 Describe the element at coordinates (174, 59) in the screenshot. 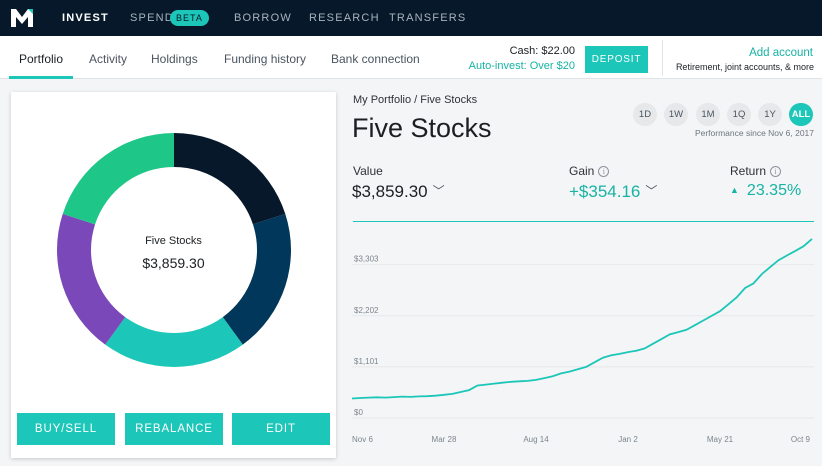

I see `tab-holdings: Holdings` at that location.